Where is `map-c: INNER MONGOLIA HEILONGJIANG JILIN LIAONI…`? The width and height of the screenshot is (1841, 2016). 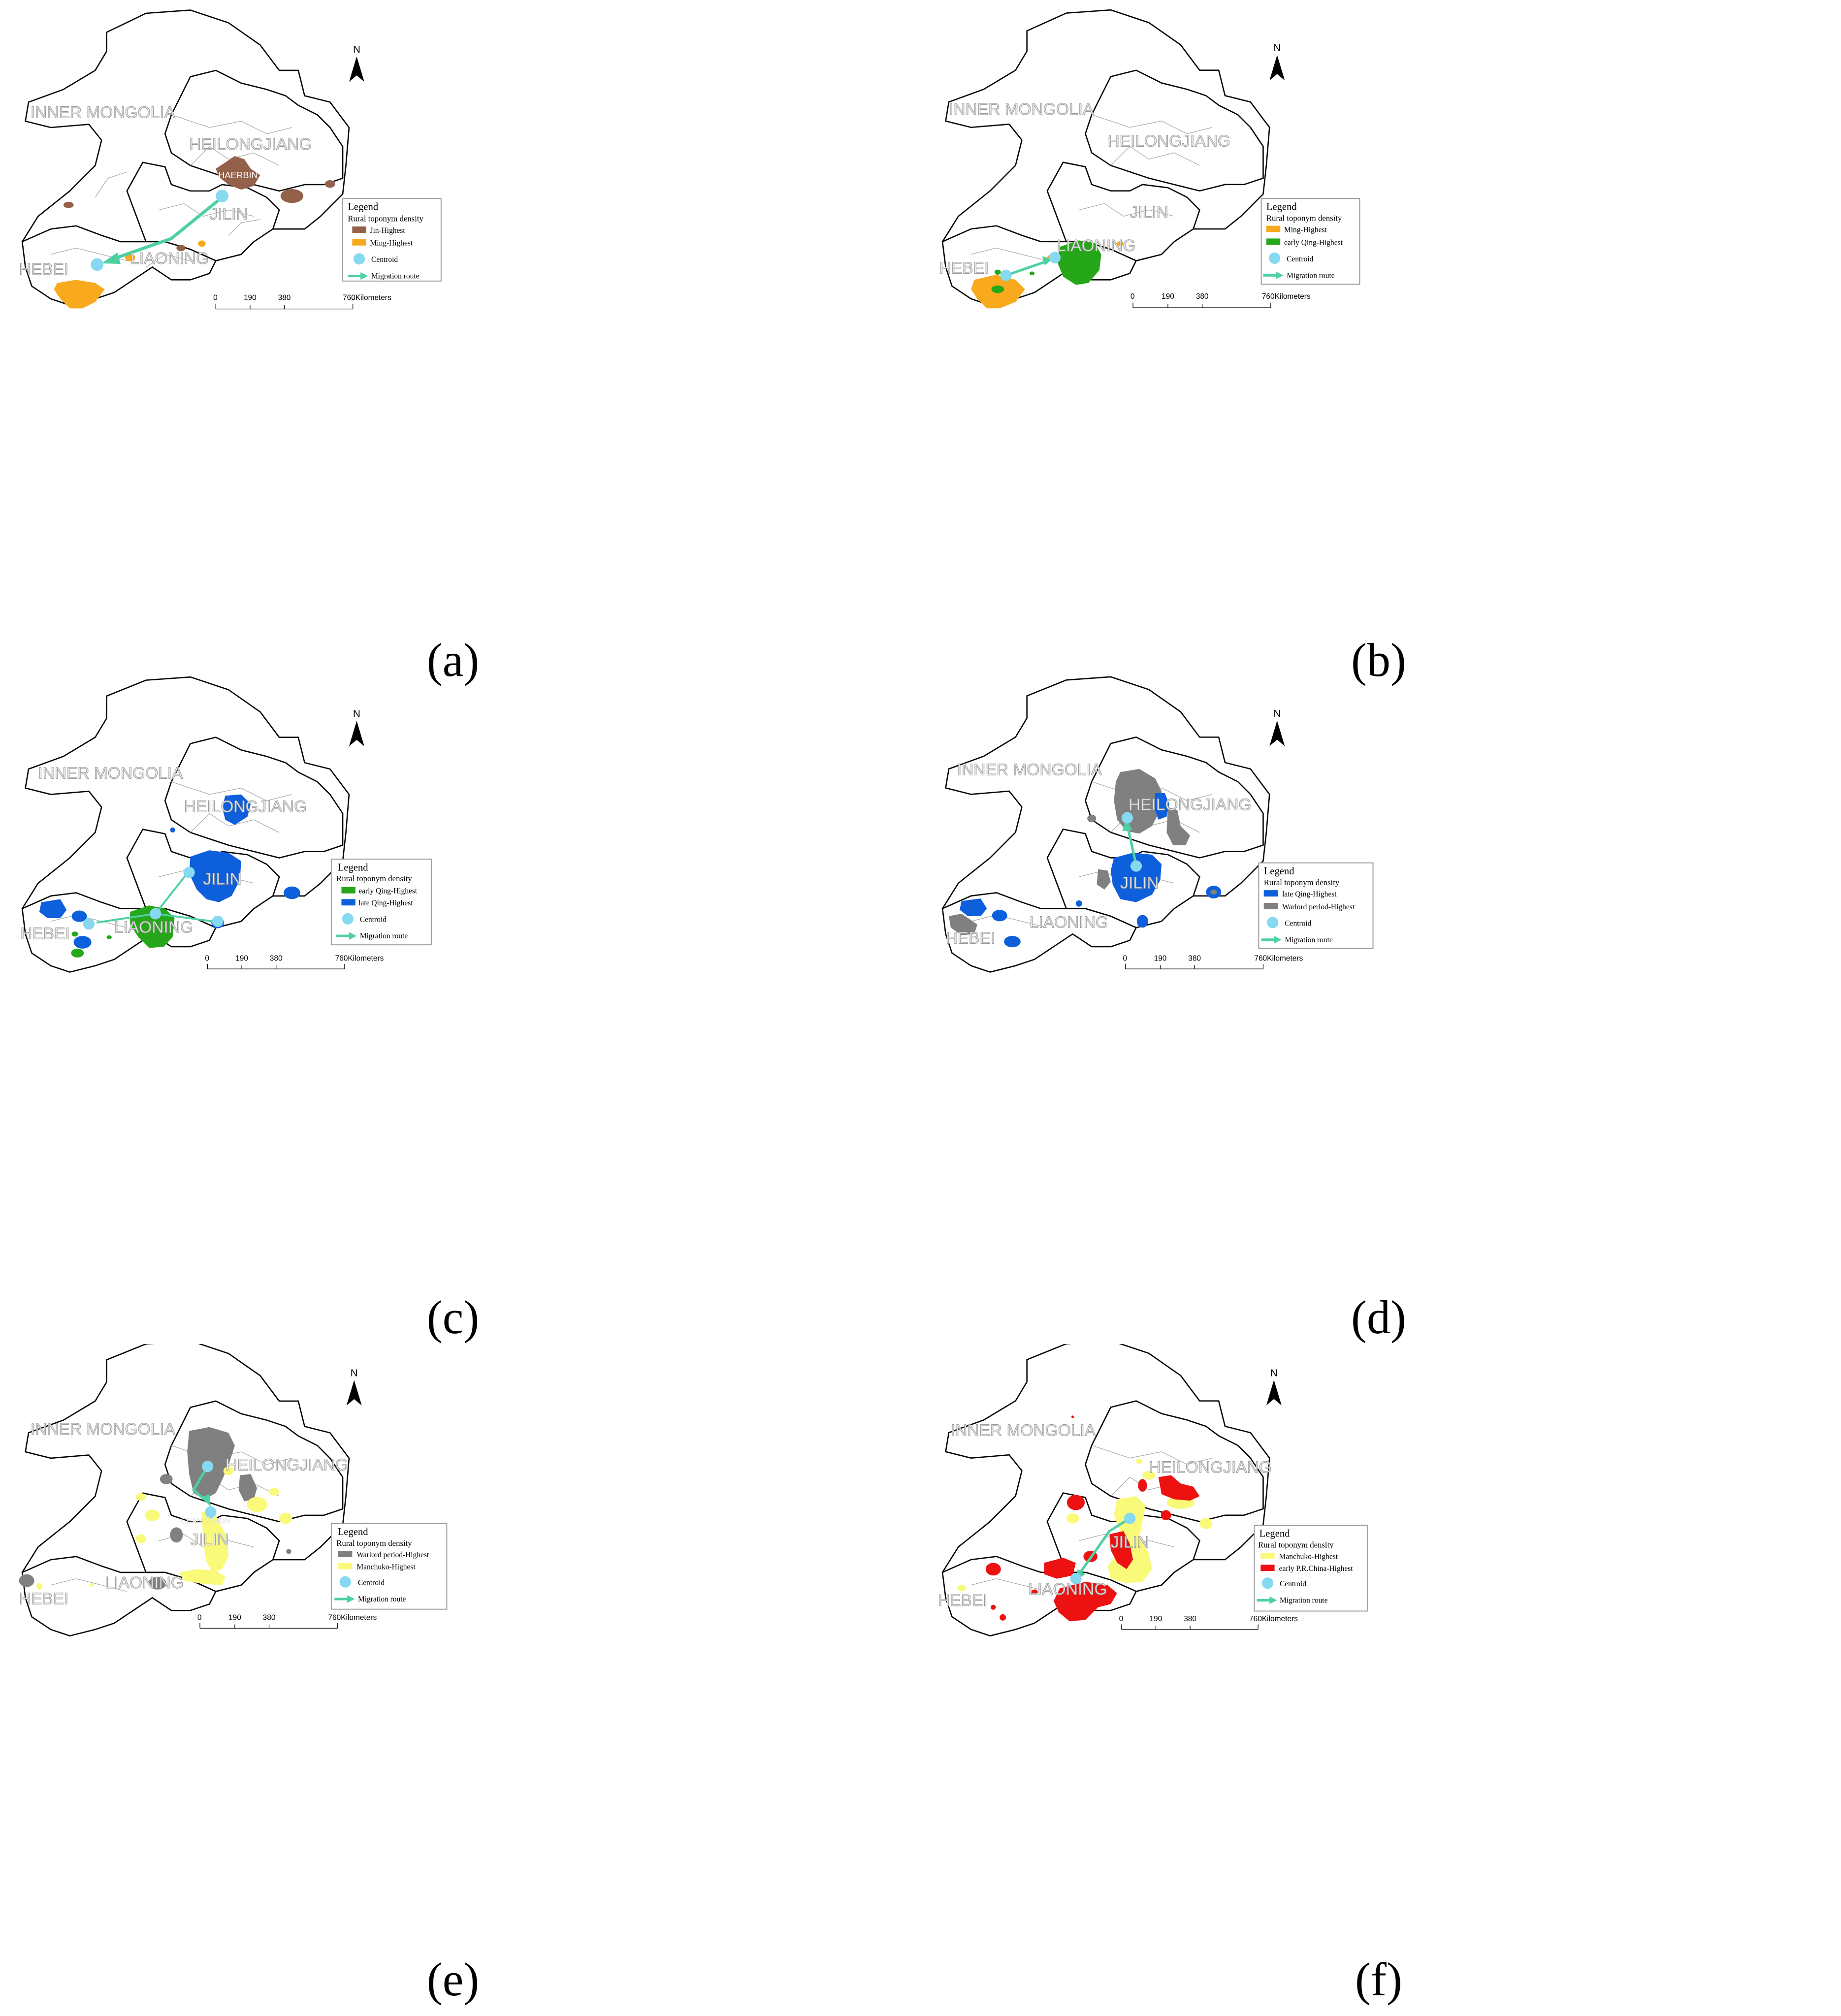
map-c: INNER MONGOLIA HEILONGJIANG JILIN LIAONI… is located at coordinates (226, 824).